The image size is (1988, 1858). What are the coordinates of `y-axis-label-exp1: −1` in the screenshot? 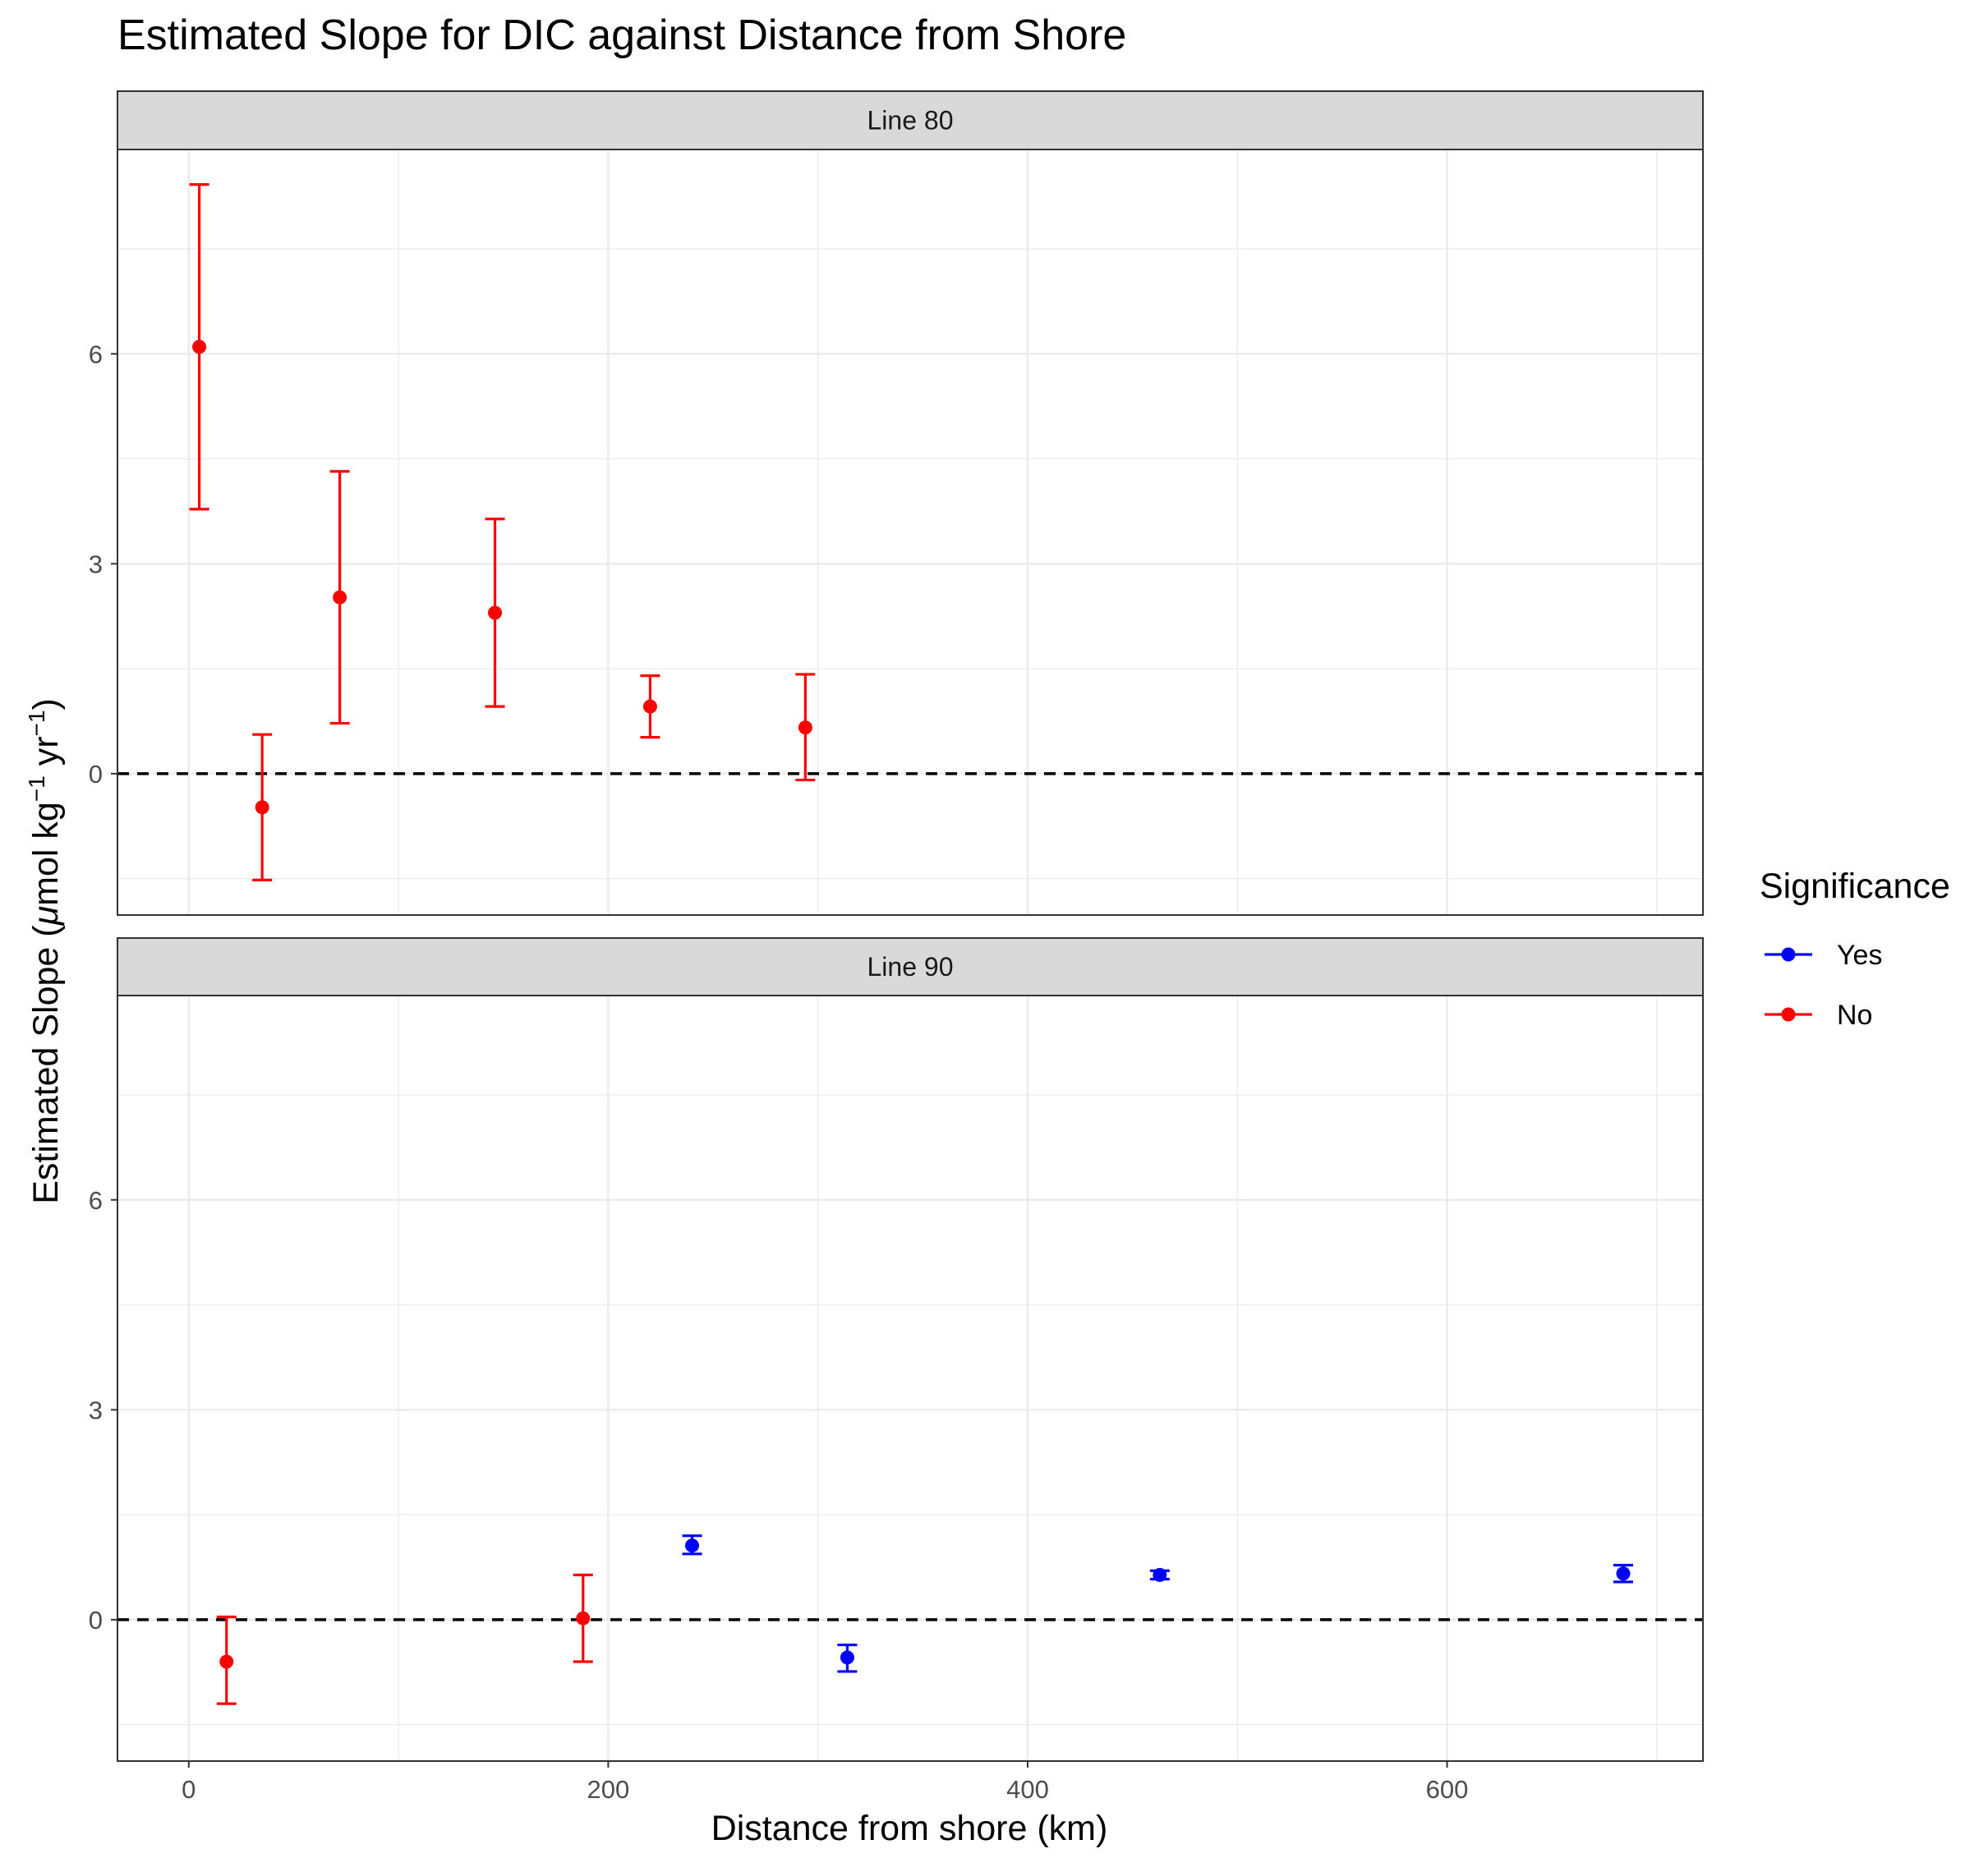 It's located at (36, 788).